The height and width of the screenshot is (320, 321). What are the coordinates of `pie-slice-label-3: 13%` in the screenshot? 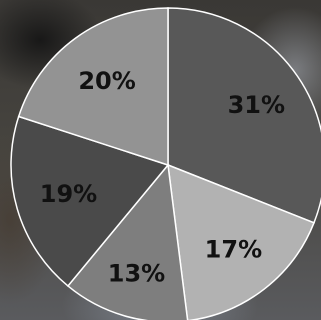 It's located at (136, 274).